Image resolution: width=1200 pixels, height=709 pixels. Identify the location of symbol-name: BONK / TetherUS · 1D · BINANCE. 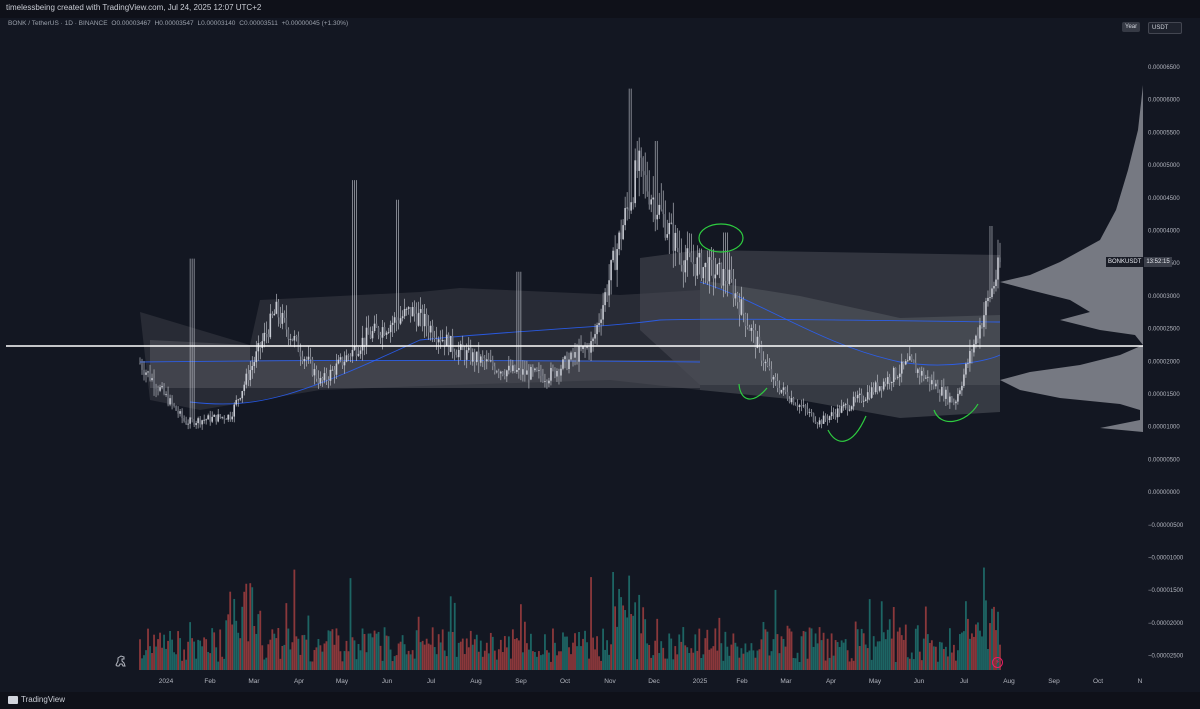
(58, 23).